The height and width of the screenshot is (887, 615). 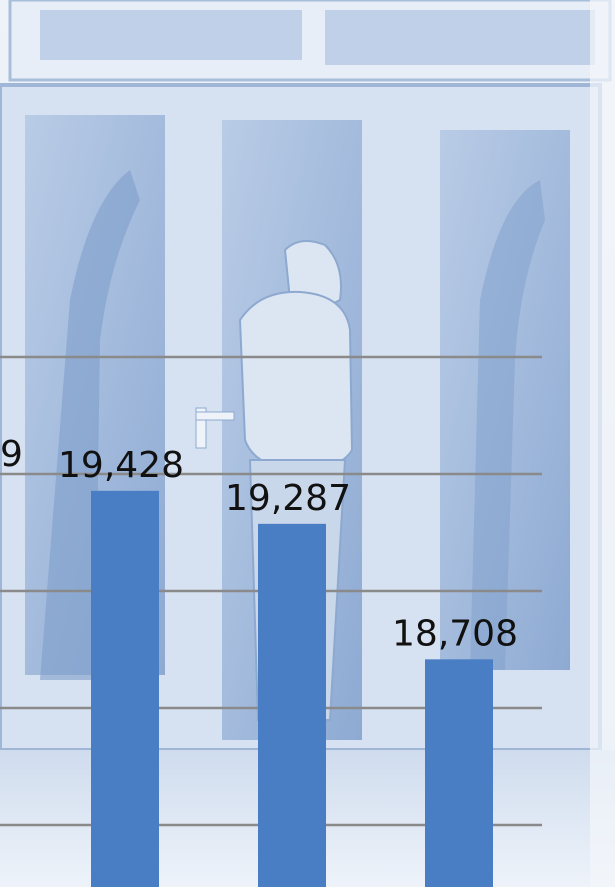 I want to click on transom-glass-left, so click(x=171, y=35).